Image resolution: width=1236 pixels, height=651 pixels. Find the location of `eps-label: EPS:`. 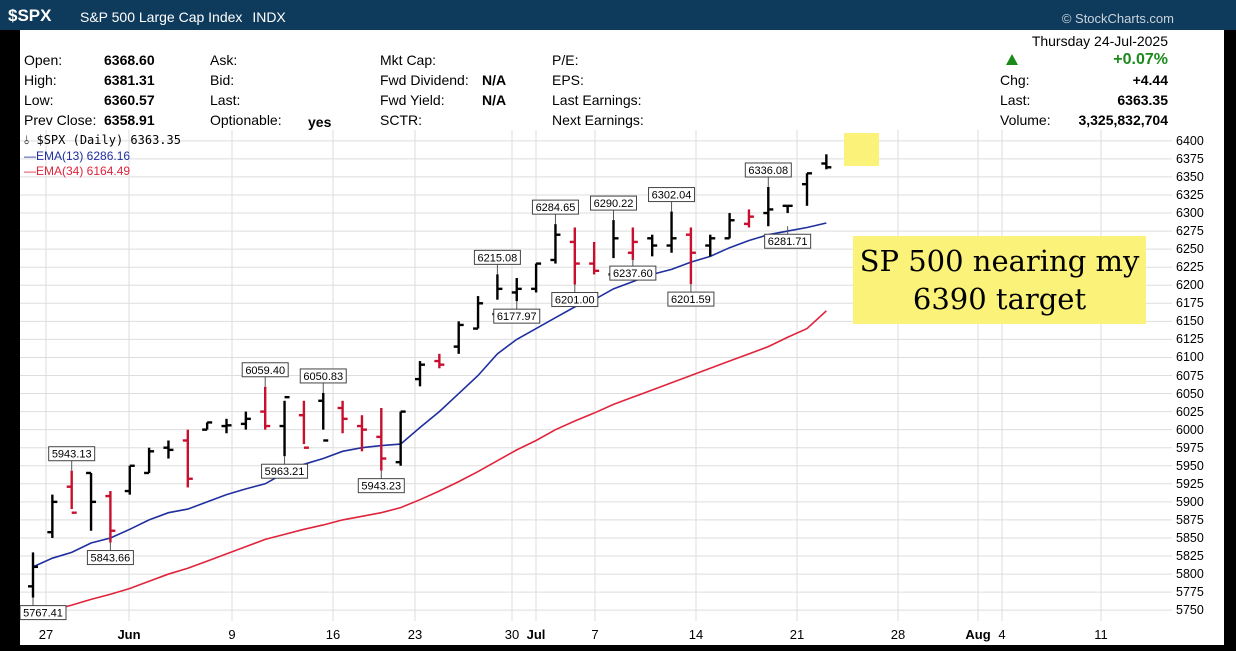

eps-label: EPS: is located at coordinates (568, 80).